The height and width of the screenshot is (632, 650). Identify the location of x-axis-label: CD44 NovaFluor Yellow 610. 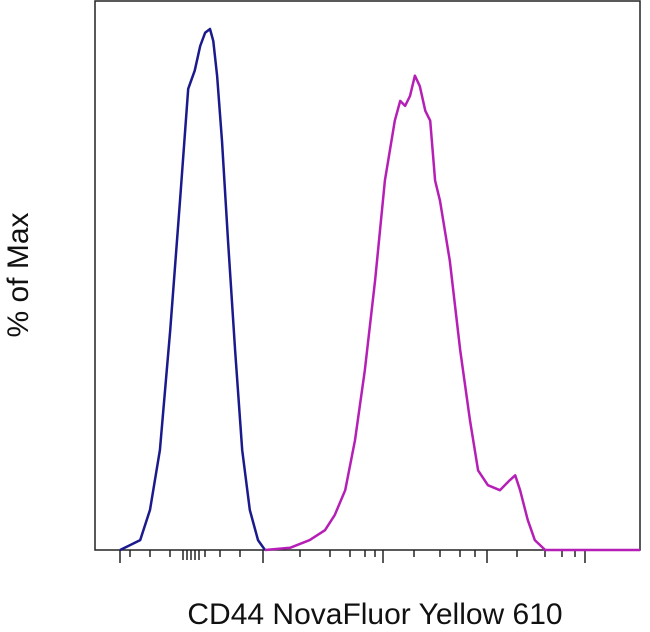
(374, 614).